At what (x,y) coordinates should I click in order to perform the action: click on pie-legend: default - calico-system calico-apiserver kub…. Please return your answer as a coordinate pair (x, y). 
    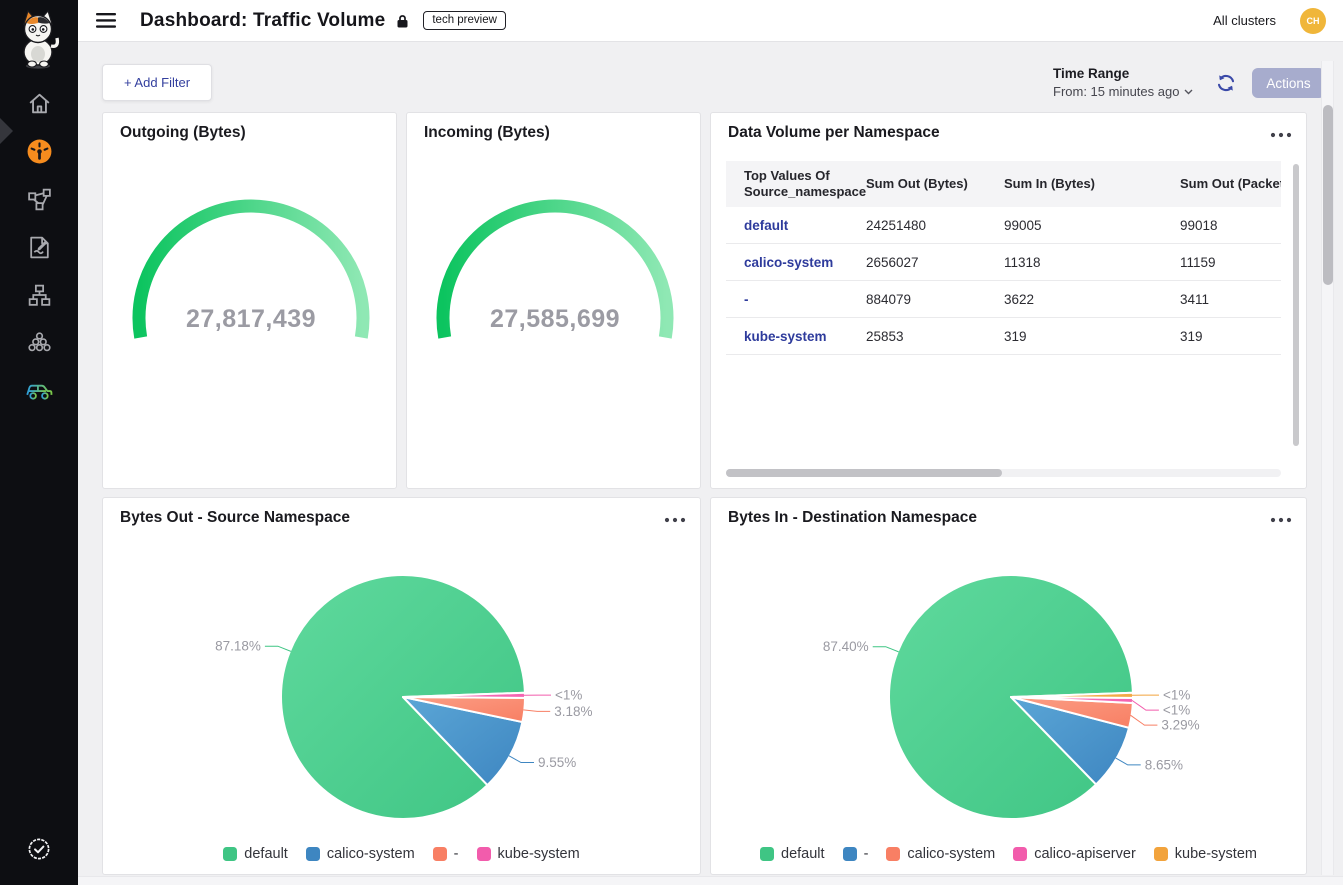
    Looking at the image, I should click on (1008, 854).